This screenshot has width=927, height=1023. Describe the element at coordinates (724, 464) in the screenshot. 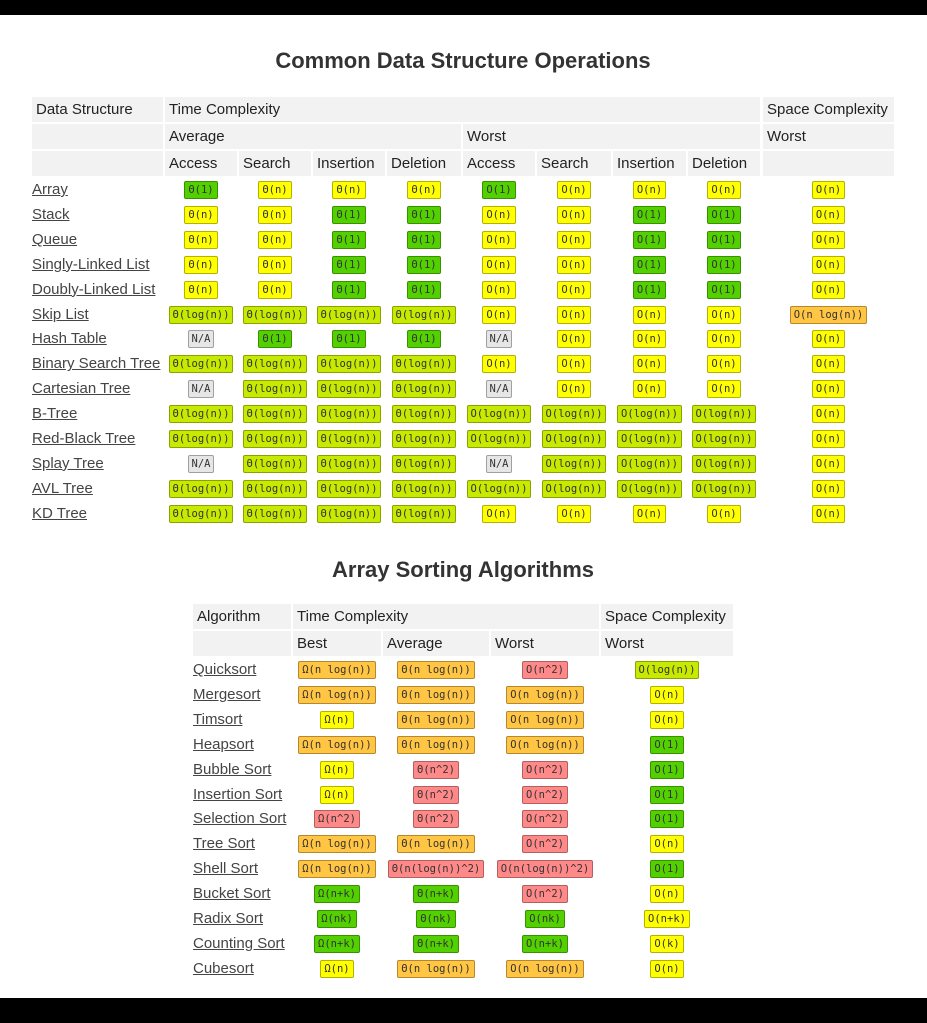

I see `cell: O(log(n))` at that location.